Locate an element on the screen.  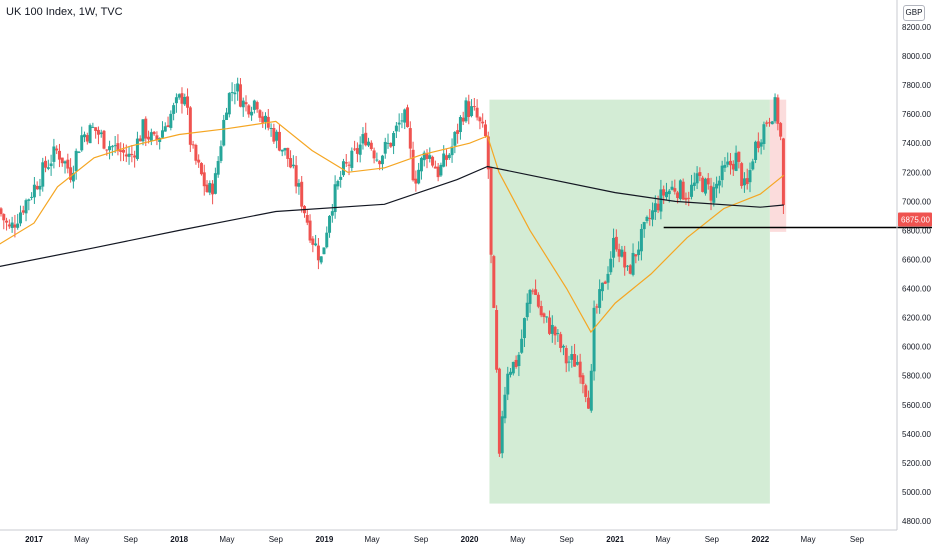
last-price-label: 6875.00 is located at coordinates (915, 220).